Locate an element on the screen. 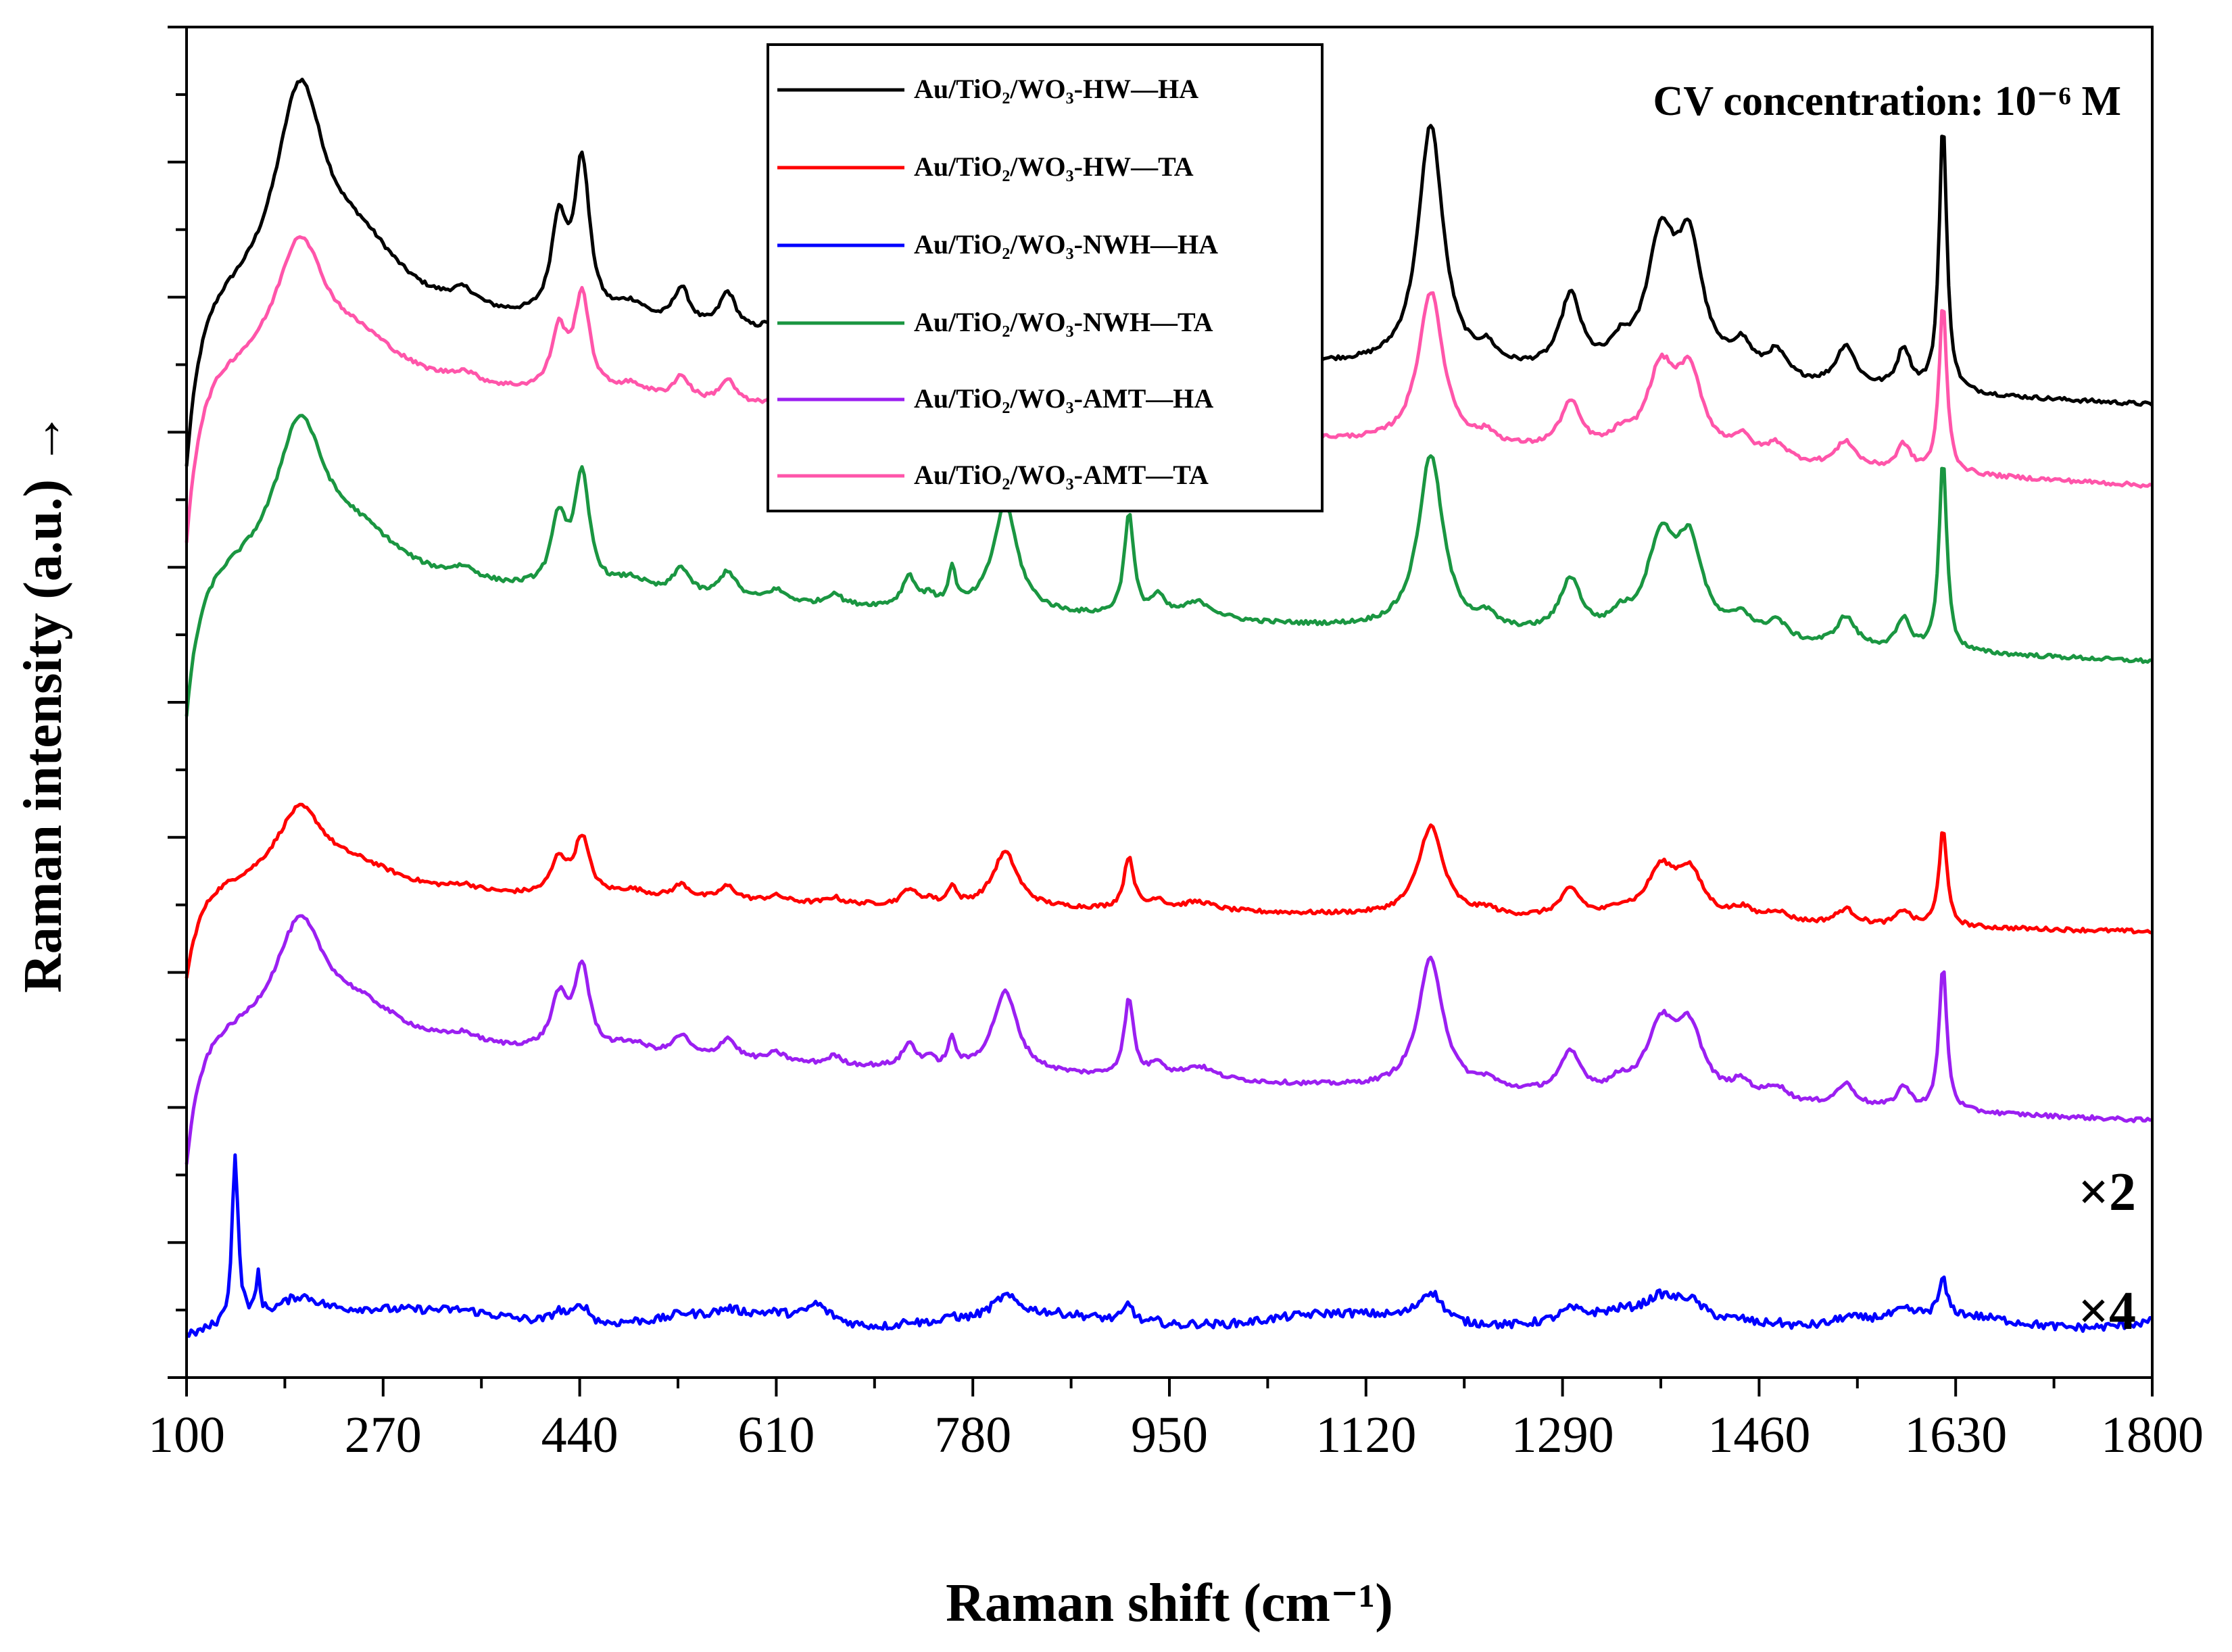  x-axis-title: Raman shift (cm⁻¹) is located at coordinates (1169, 1603).